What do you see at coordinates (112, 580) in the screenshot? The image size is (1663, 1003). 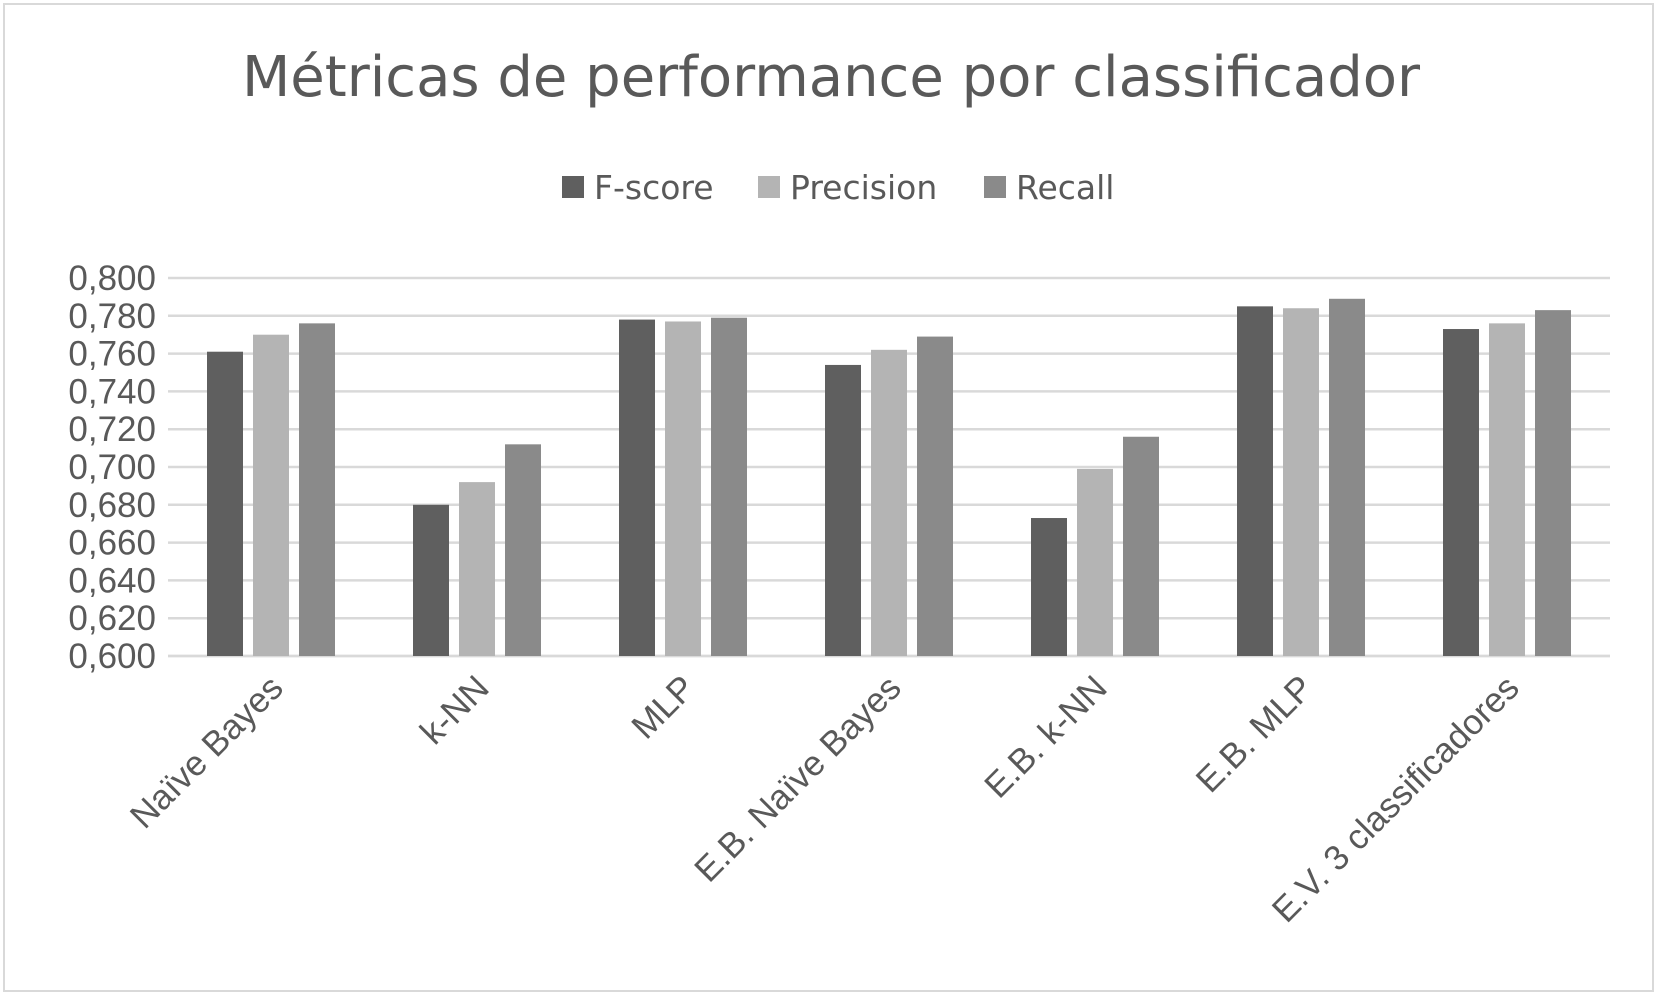 I see `y-tick-label: 0,640` at bounding box center [112, 580].